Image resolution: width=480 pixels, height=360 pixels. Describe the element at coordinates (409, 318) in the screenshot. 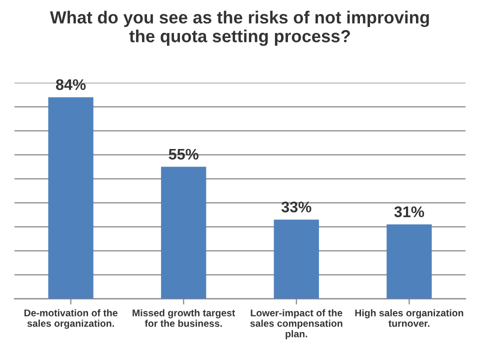

I see `x-tick-label: High sales organization turnover.` at that location.